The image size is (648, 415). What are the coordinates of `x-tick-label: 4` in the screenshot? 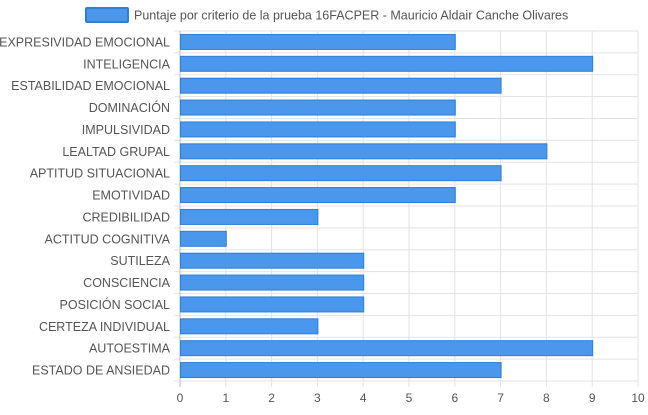 It's located at (363, 398).